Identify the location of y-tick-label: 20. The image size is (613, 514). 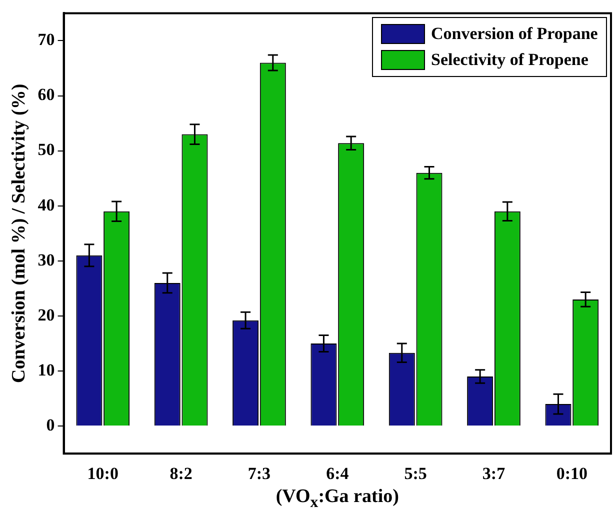
(46, 314).